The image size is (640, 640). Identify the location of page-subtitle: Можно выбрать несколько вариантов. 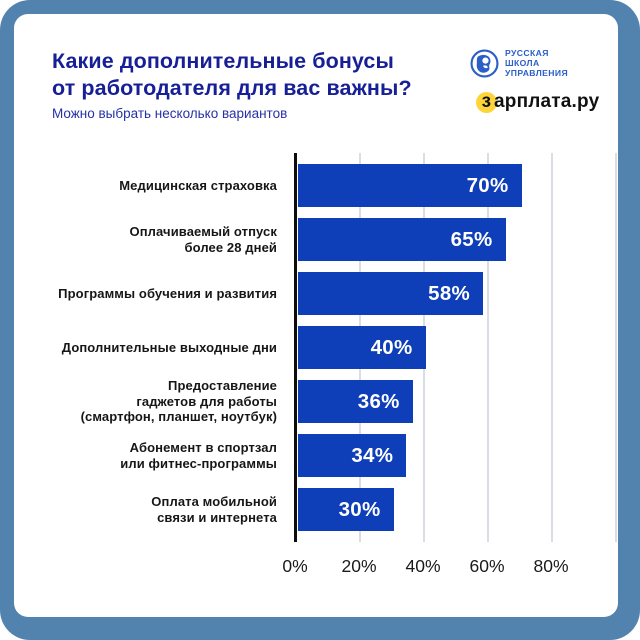
(170, 113).